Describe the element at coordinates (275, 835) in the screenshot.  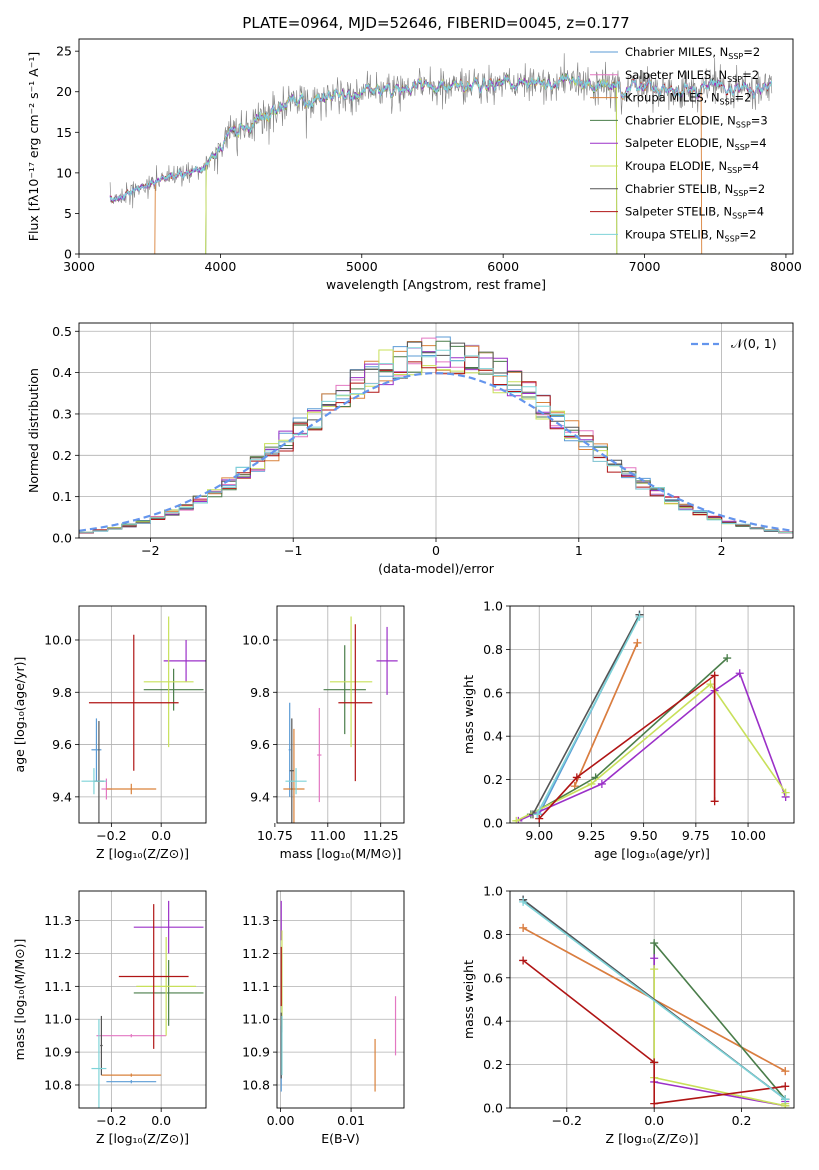
I see `x-tick-label: 10.75` at that location.